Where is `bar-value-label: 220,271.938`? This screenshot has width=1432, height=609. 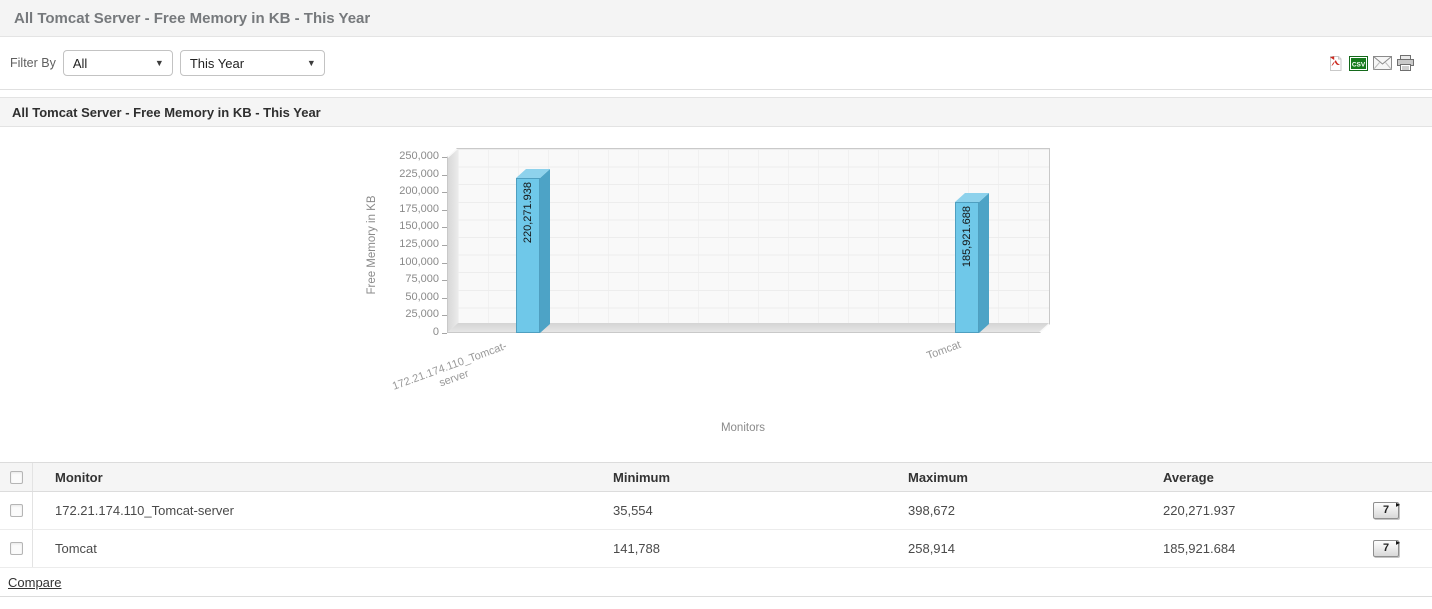 bar-value-label: 220,271.938 is located at coordinates (528, 213).